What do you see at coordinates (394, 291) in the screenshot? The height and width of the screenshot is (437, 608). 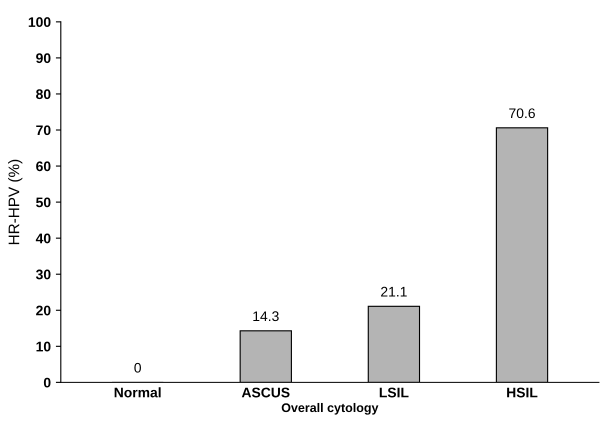 I see `data-label: 21.1` at bounding box center [394, 291].